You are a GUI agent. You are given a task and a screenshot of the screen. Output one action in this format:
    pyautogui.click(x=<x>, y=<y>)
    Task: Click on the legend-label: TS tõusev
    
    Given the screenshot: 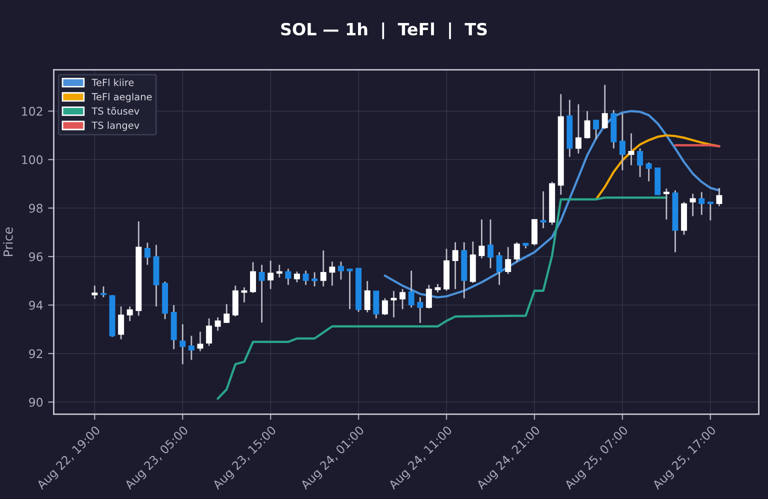 What is the action you would take?
    pyautogui.click(x=116, y=110)
    